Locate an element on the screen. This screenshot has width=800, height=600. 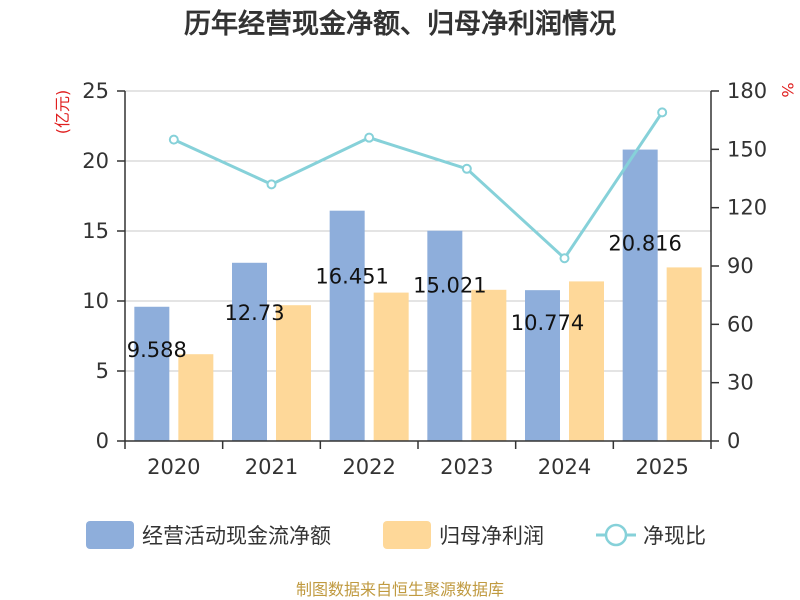
bar-data-label: 9.588 is located at coordinates (157, 350).